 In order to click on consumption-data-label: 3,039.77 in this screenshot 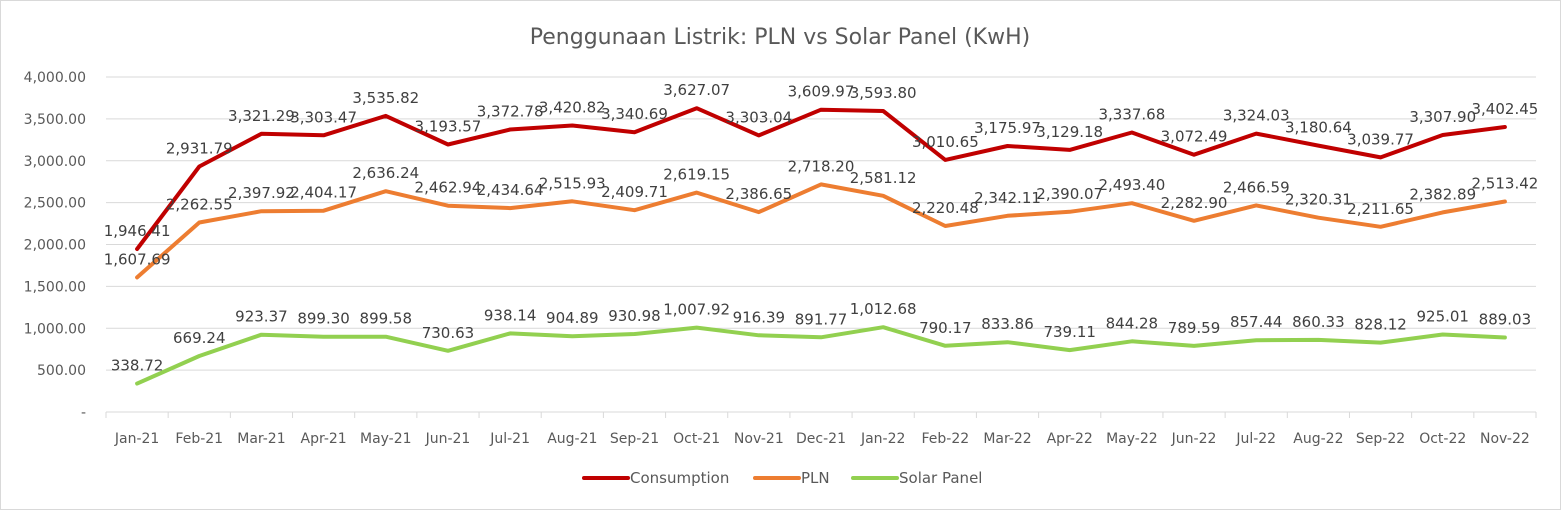, I will do `click(1380, 139)`.